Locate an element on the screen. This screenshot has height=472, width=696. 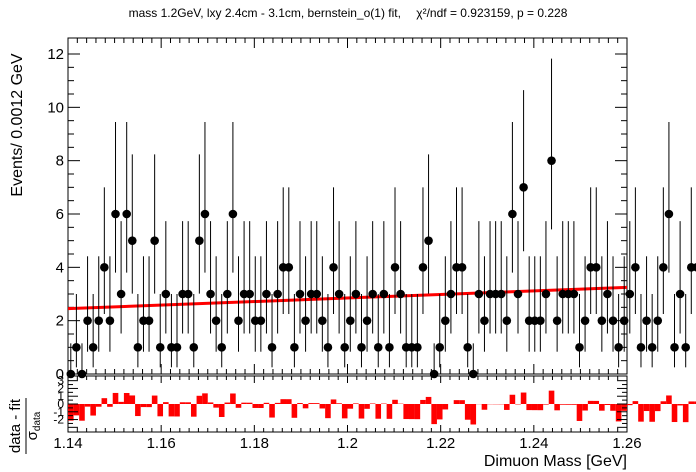
chart-title-chi2: χ²/ndf = 0.923159, p = 0.228 is located at coordinates (492, 13).